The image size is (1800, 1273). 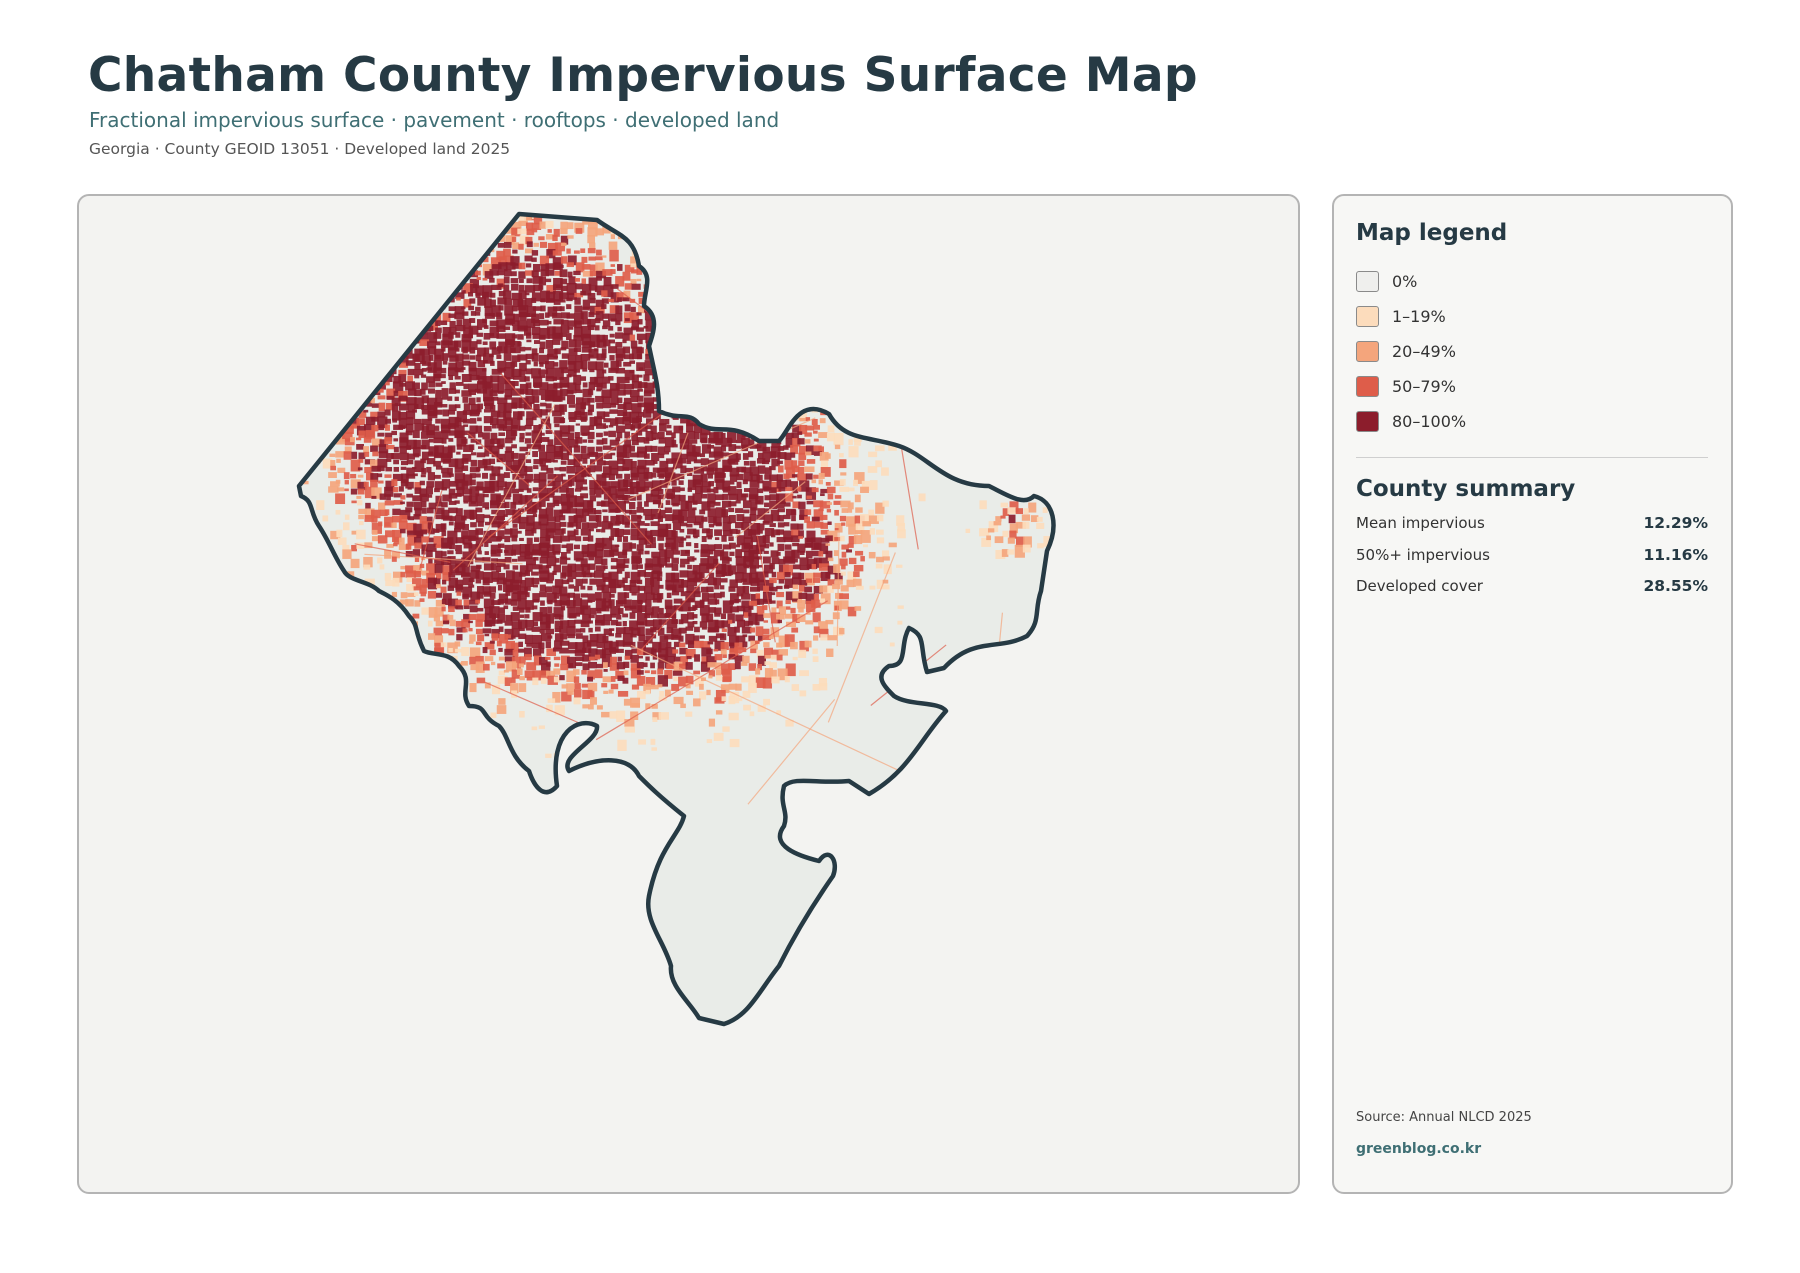 I want to click on legend-list: 0% 1–19% 20–49% 50–79% 80–100%, so click(x=1411, y=351).